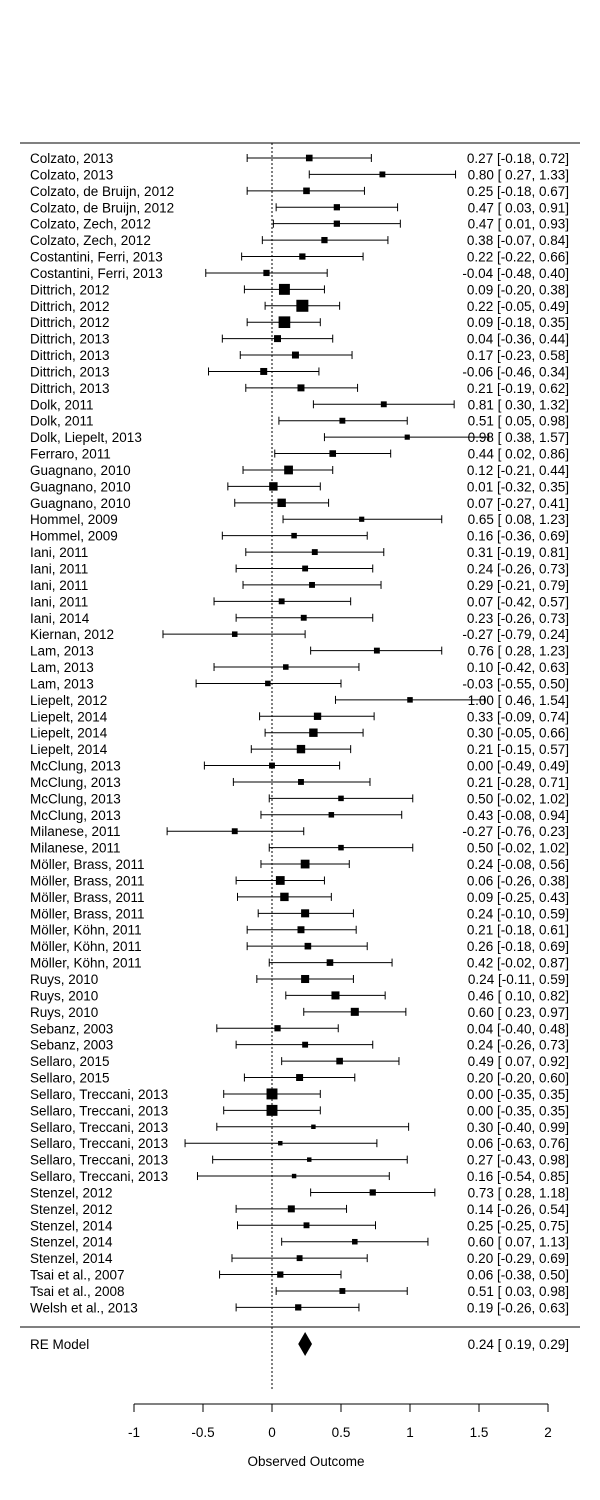  I want to click on study-row: Stenzel, 2012 0.73 [ 0.28, 1.18], so click(299, 1192).